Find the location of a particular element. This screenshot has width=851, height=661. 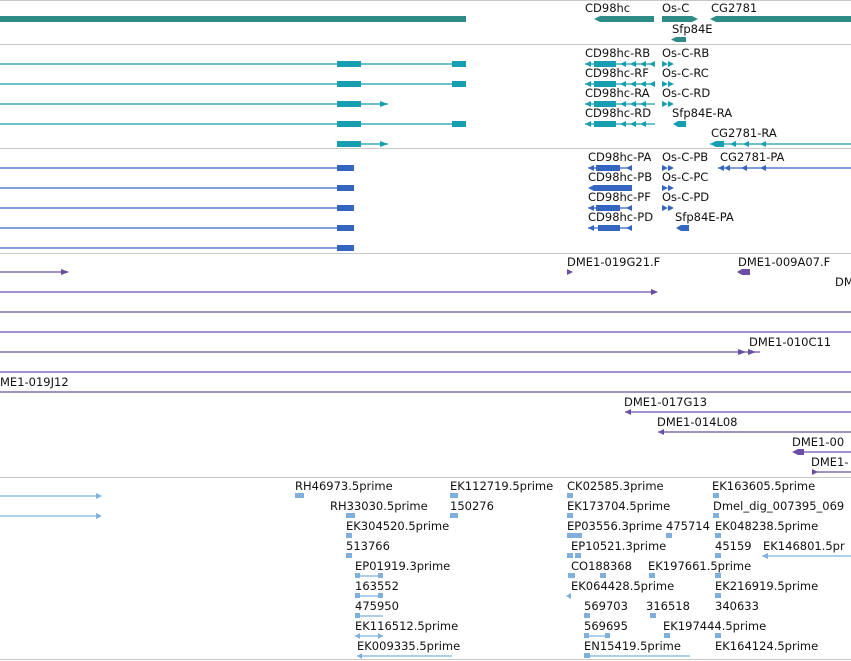

protein-os-c-pd is located at coordinates (668, 208).